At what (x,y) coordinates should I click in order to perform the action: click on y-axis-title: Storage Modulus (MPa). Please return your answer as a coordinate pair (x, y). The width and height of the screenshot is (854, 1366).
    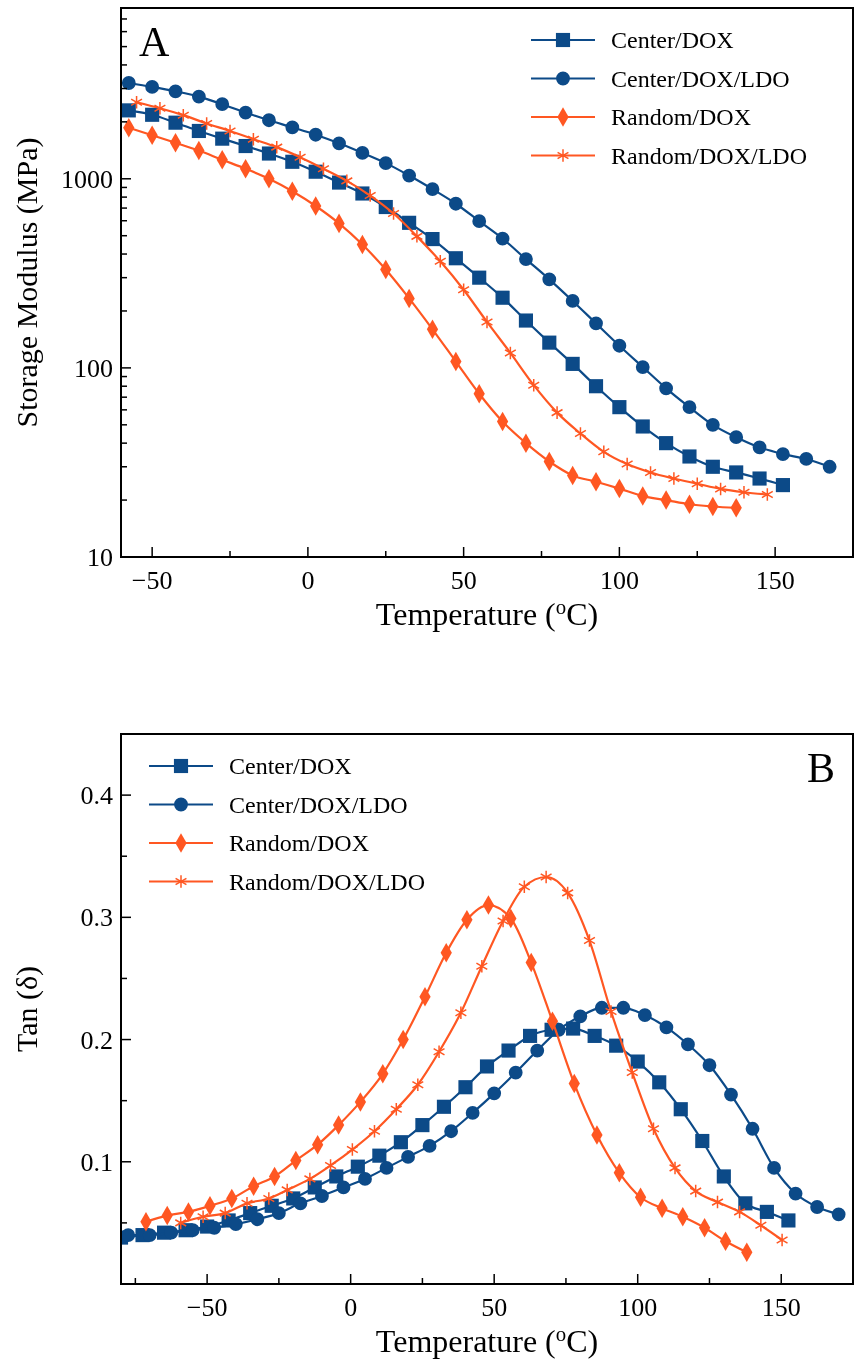
    Looking at the image, I should click on (27, 282).